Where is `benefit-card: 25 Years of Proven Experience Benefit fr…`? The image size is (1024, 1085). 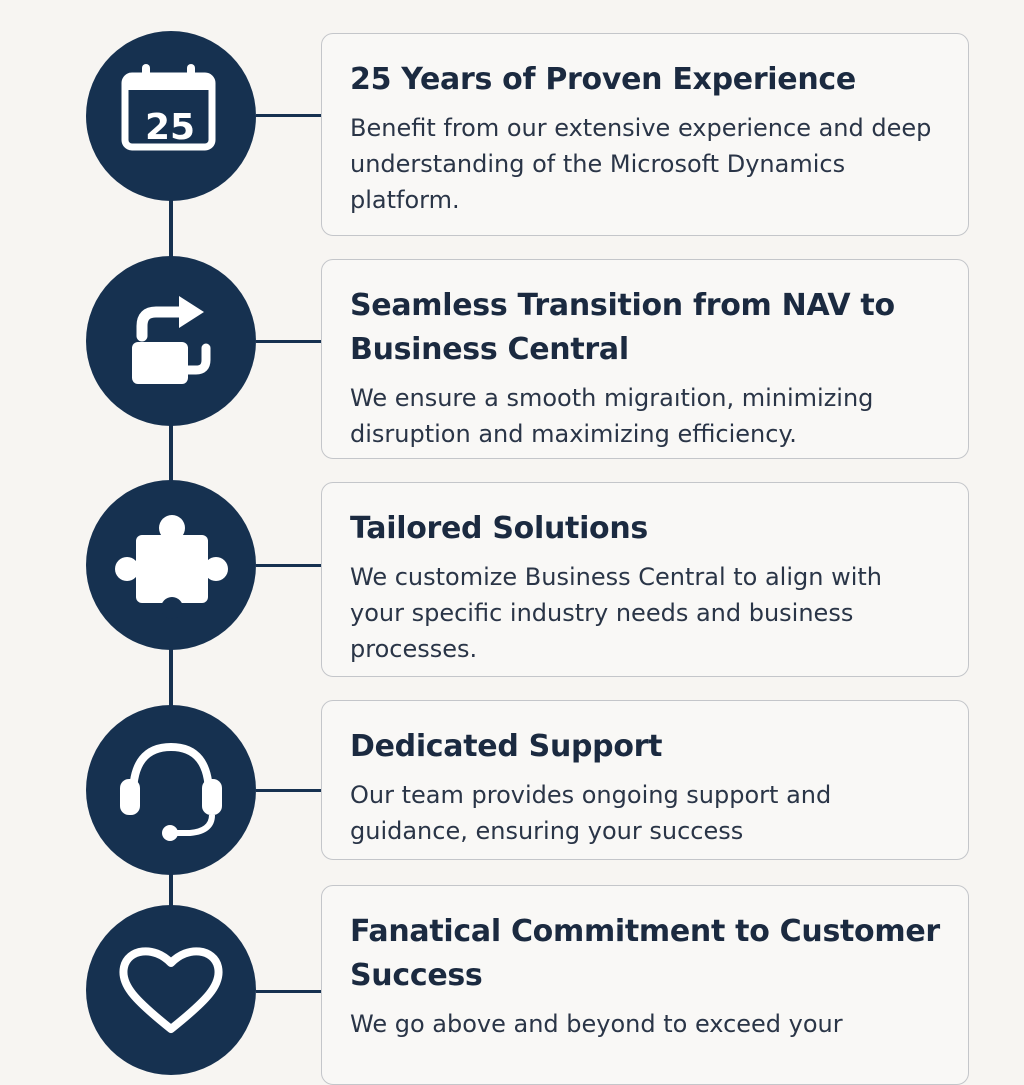
benefit-card: 25 Years of Proven Experience Benefit fr… is located at coordinates (645, 134).